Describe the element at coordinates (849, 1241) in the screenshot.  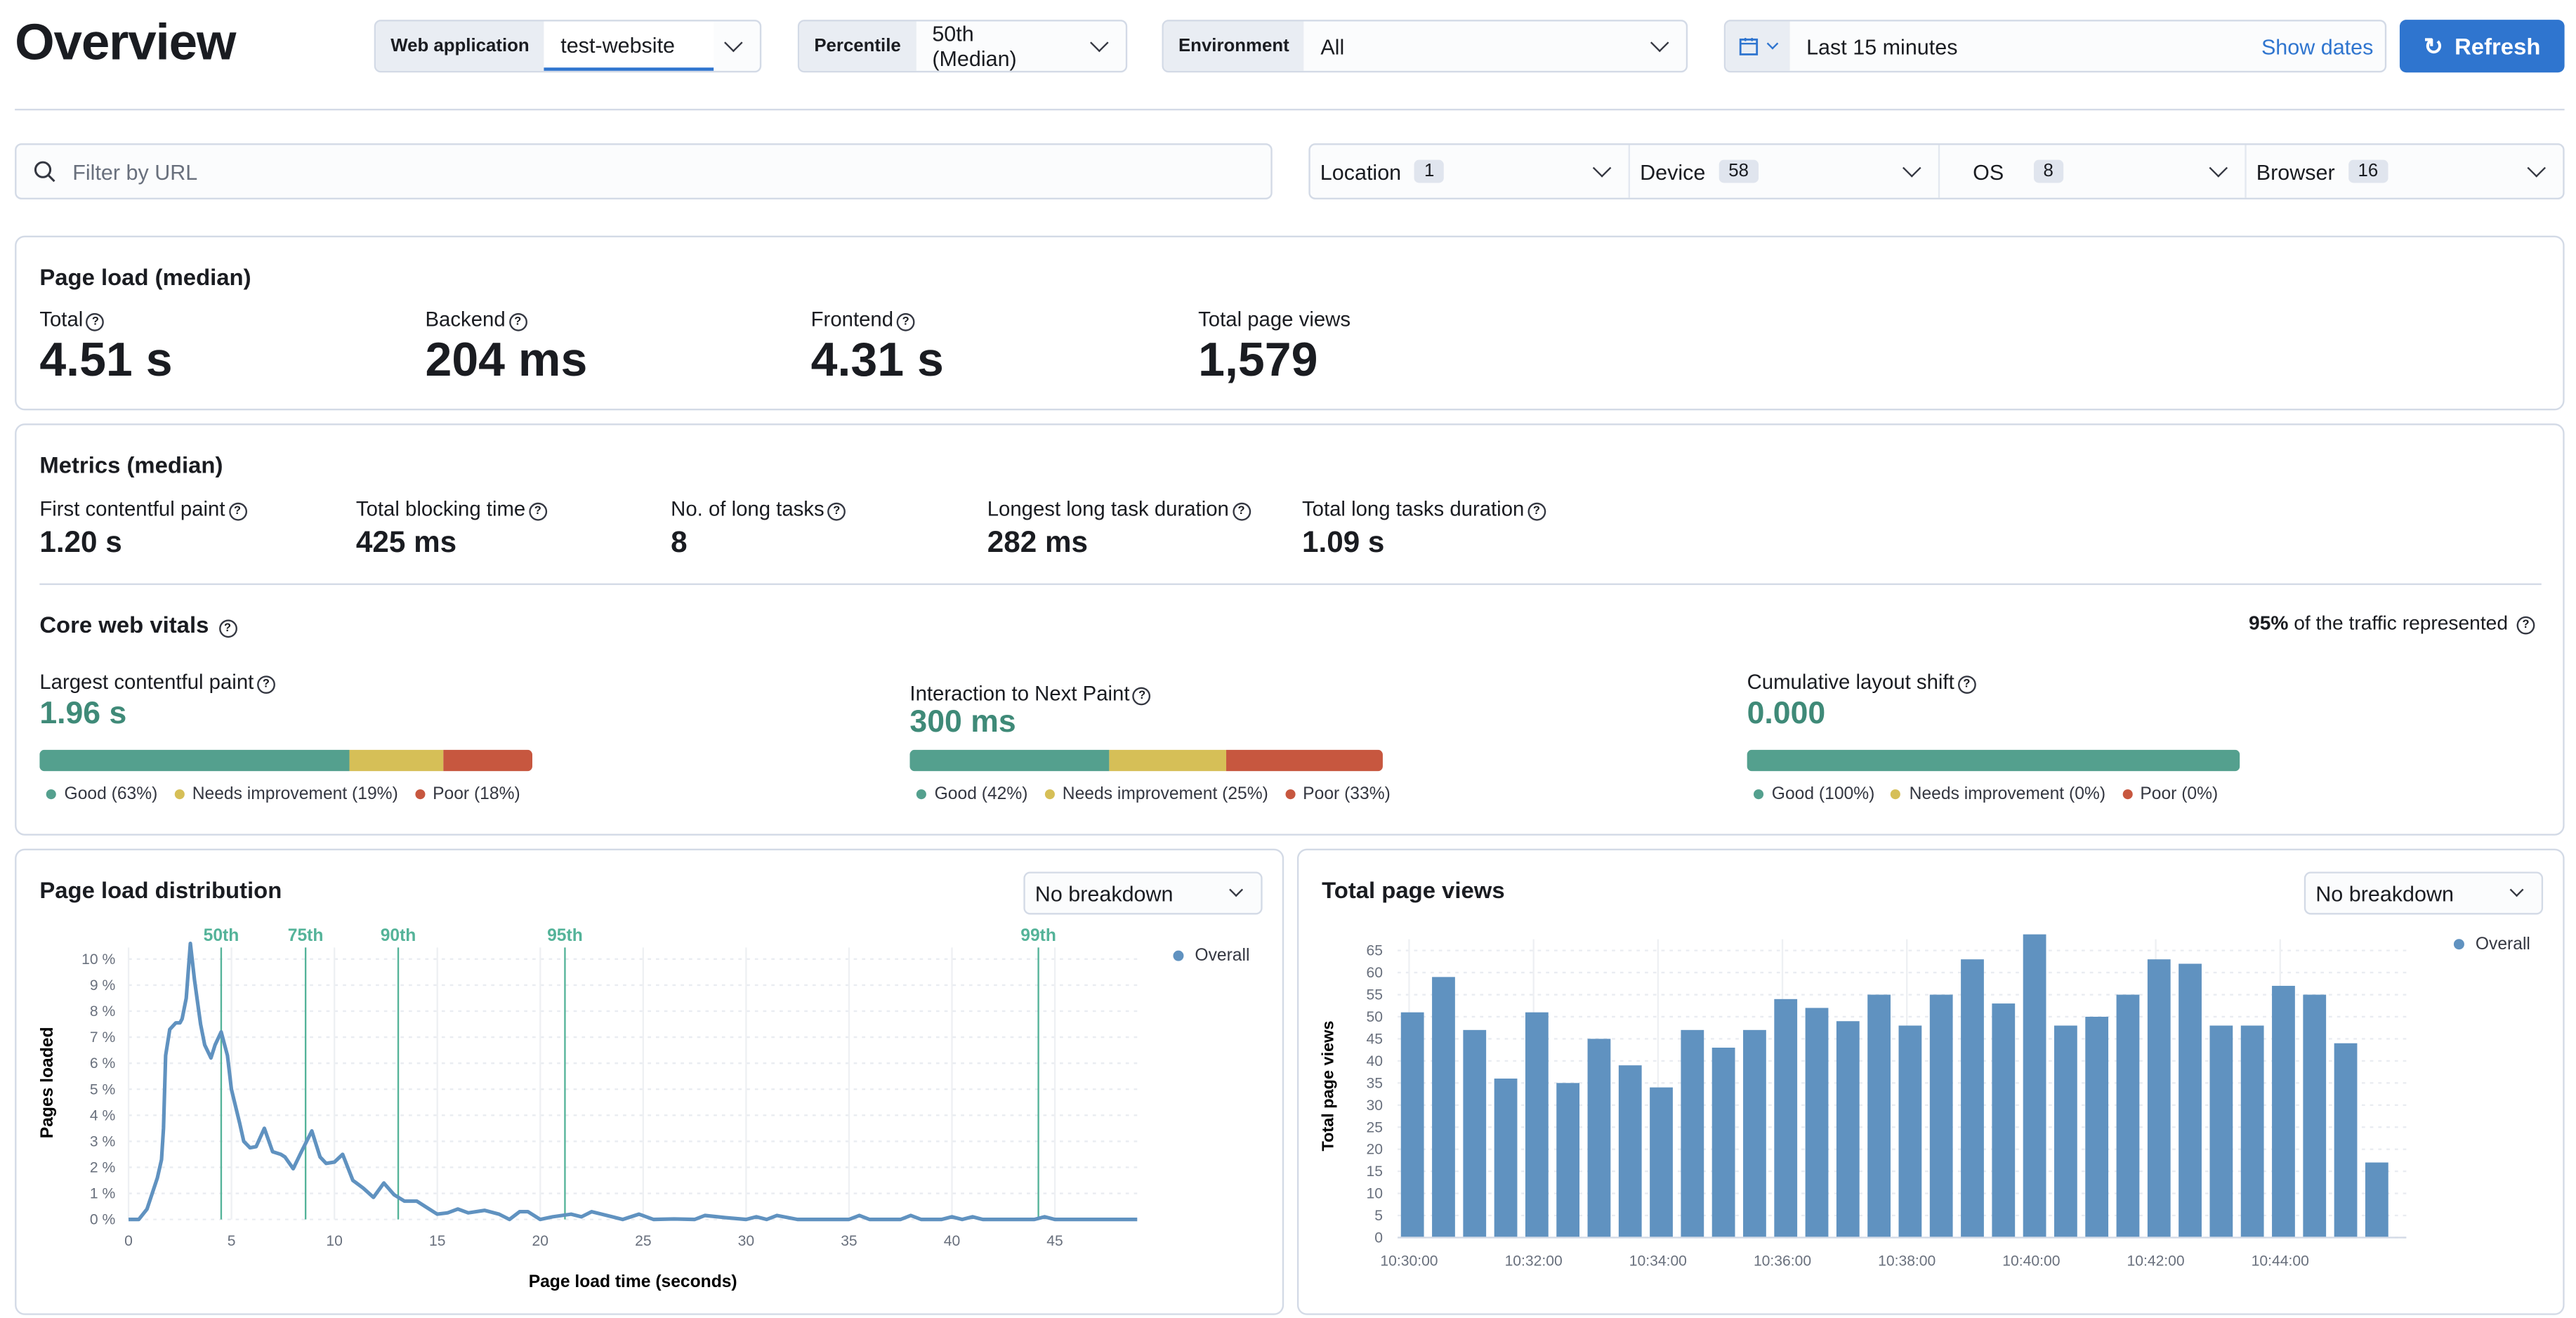
I see `x-tick-label: 35` at that location.